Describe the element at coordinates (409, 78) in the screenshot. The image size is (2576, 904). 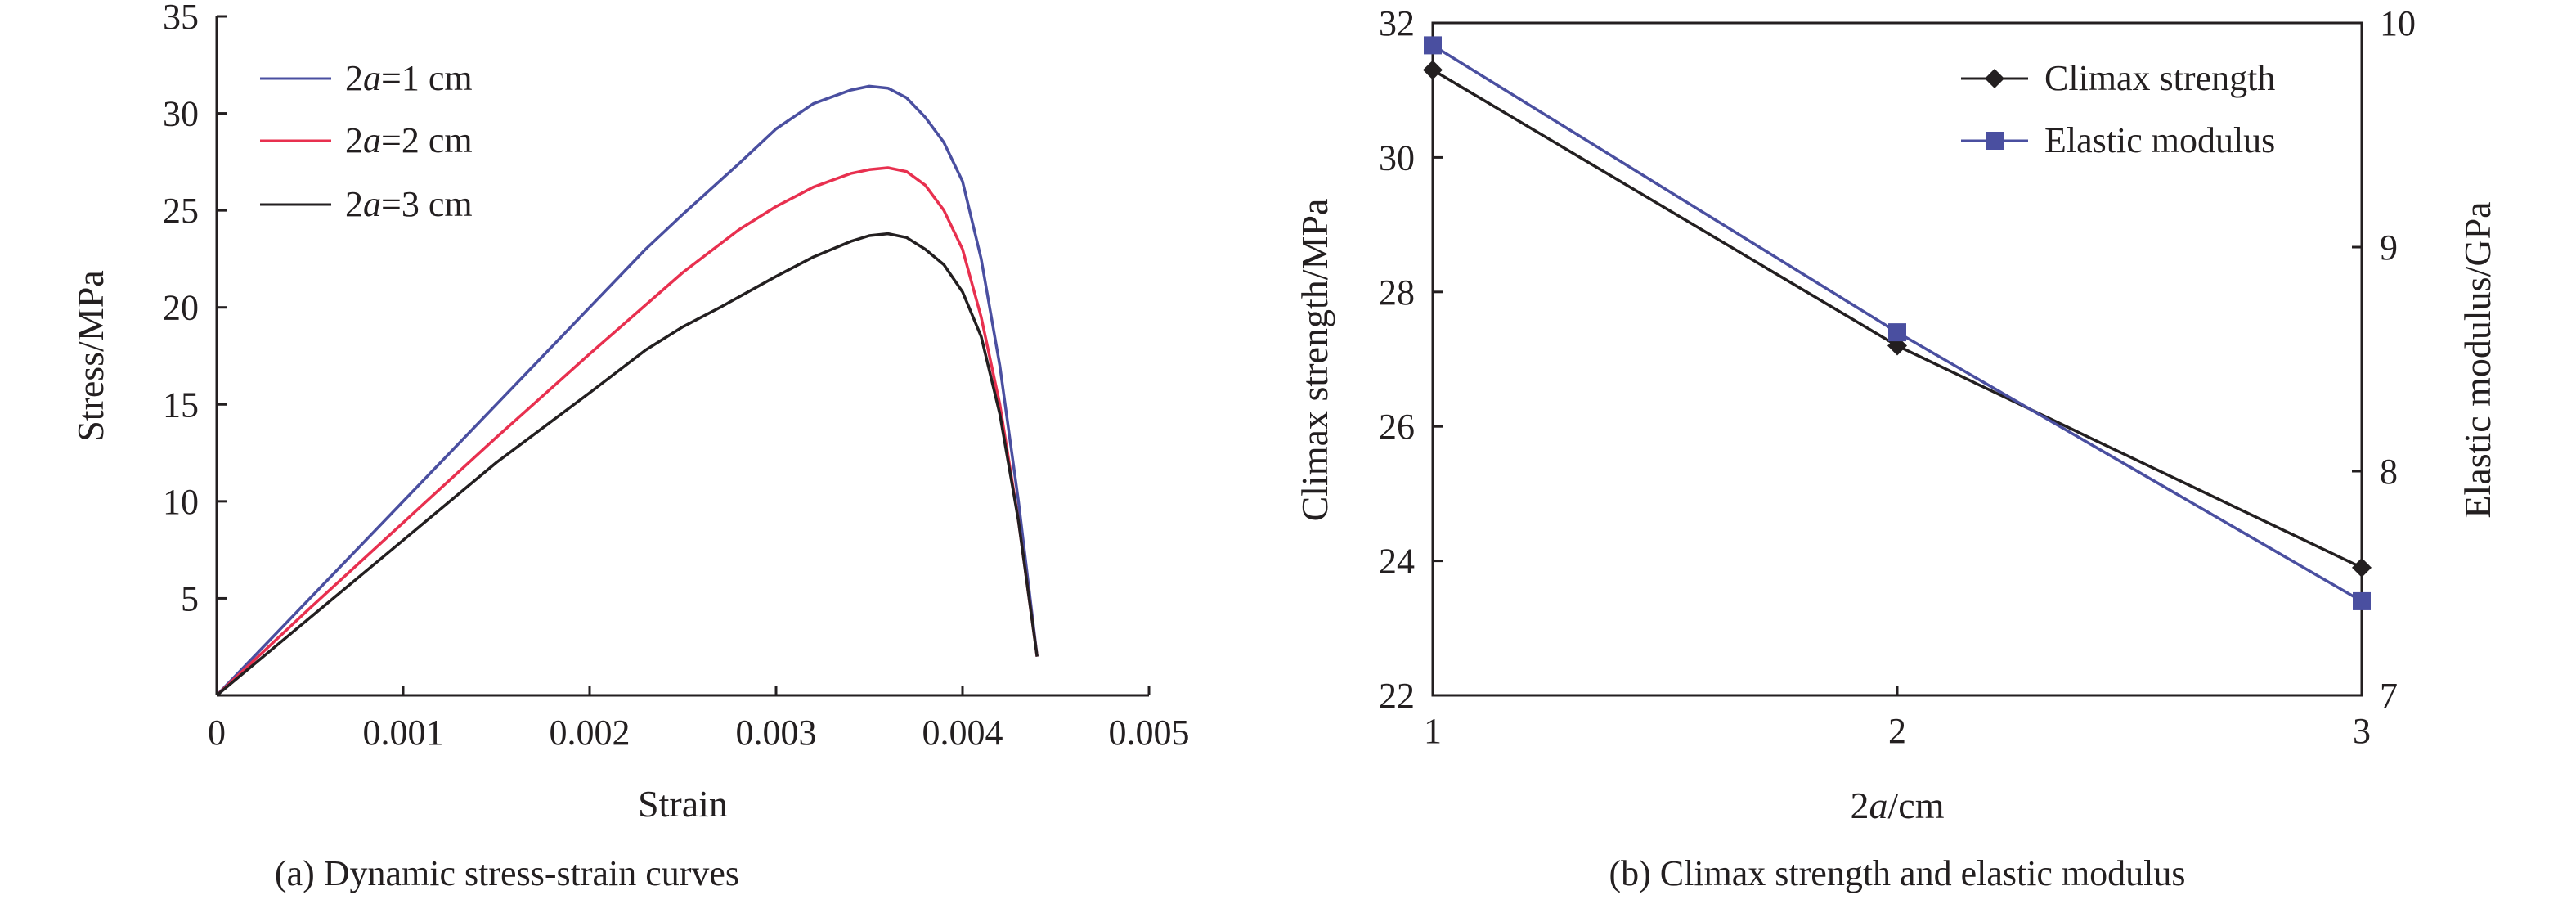
I see `legend-label-1: 2a=1 cm` at that location.